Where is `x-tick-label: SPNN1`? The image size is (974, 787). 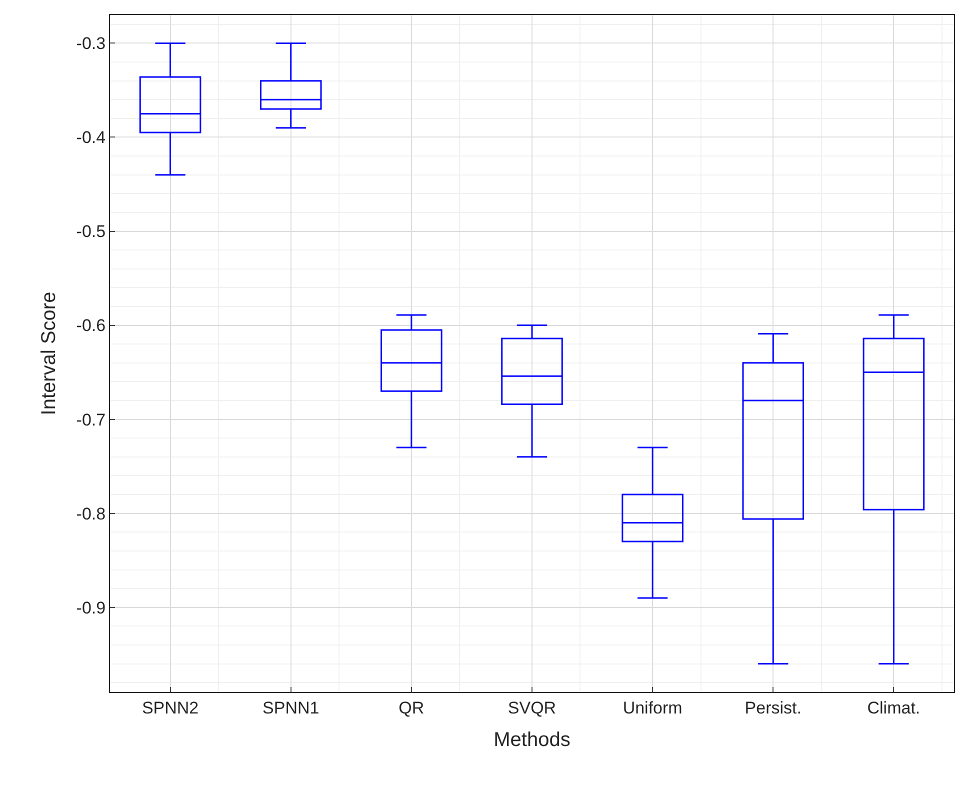 x-tick-label: SPNN1 is located at coordinates (291, 708).